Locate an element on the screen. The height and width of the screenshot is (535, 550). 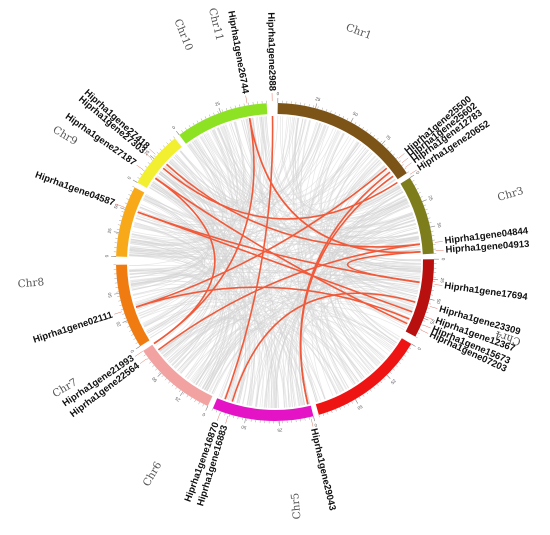
gene-label: Hiprha1gene17694 is located at coordinates (486, 291).